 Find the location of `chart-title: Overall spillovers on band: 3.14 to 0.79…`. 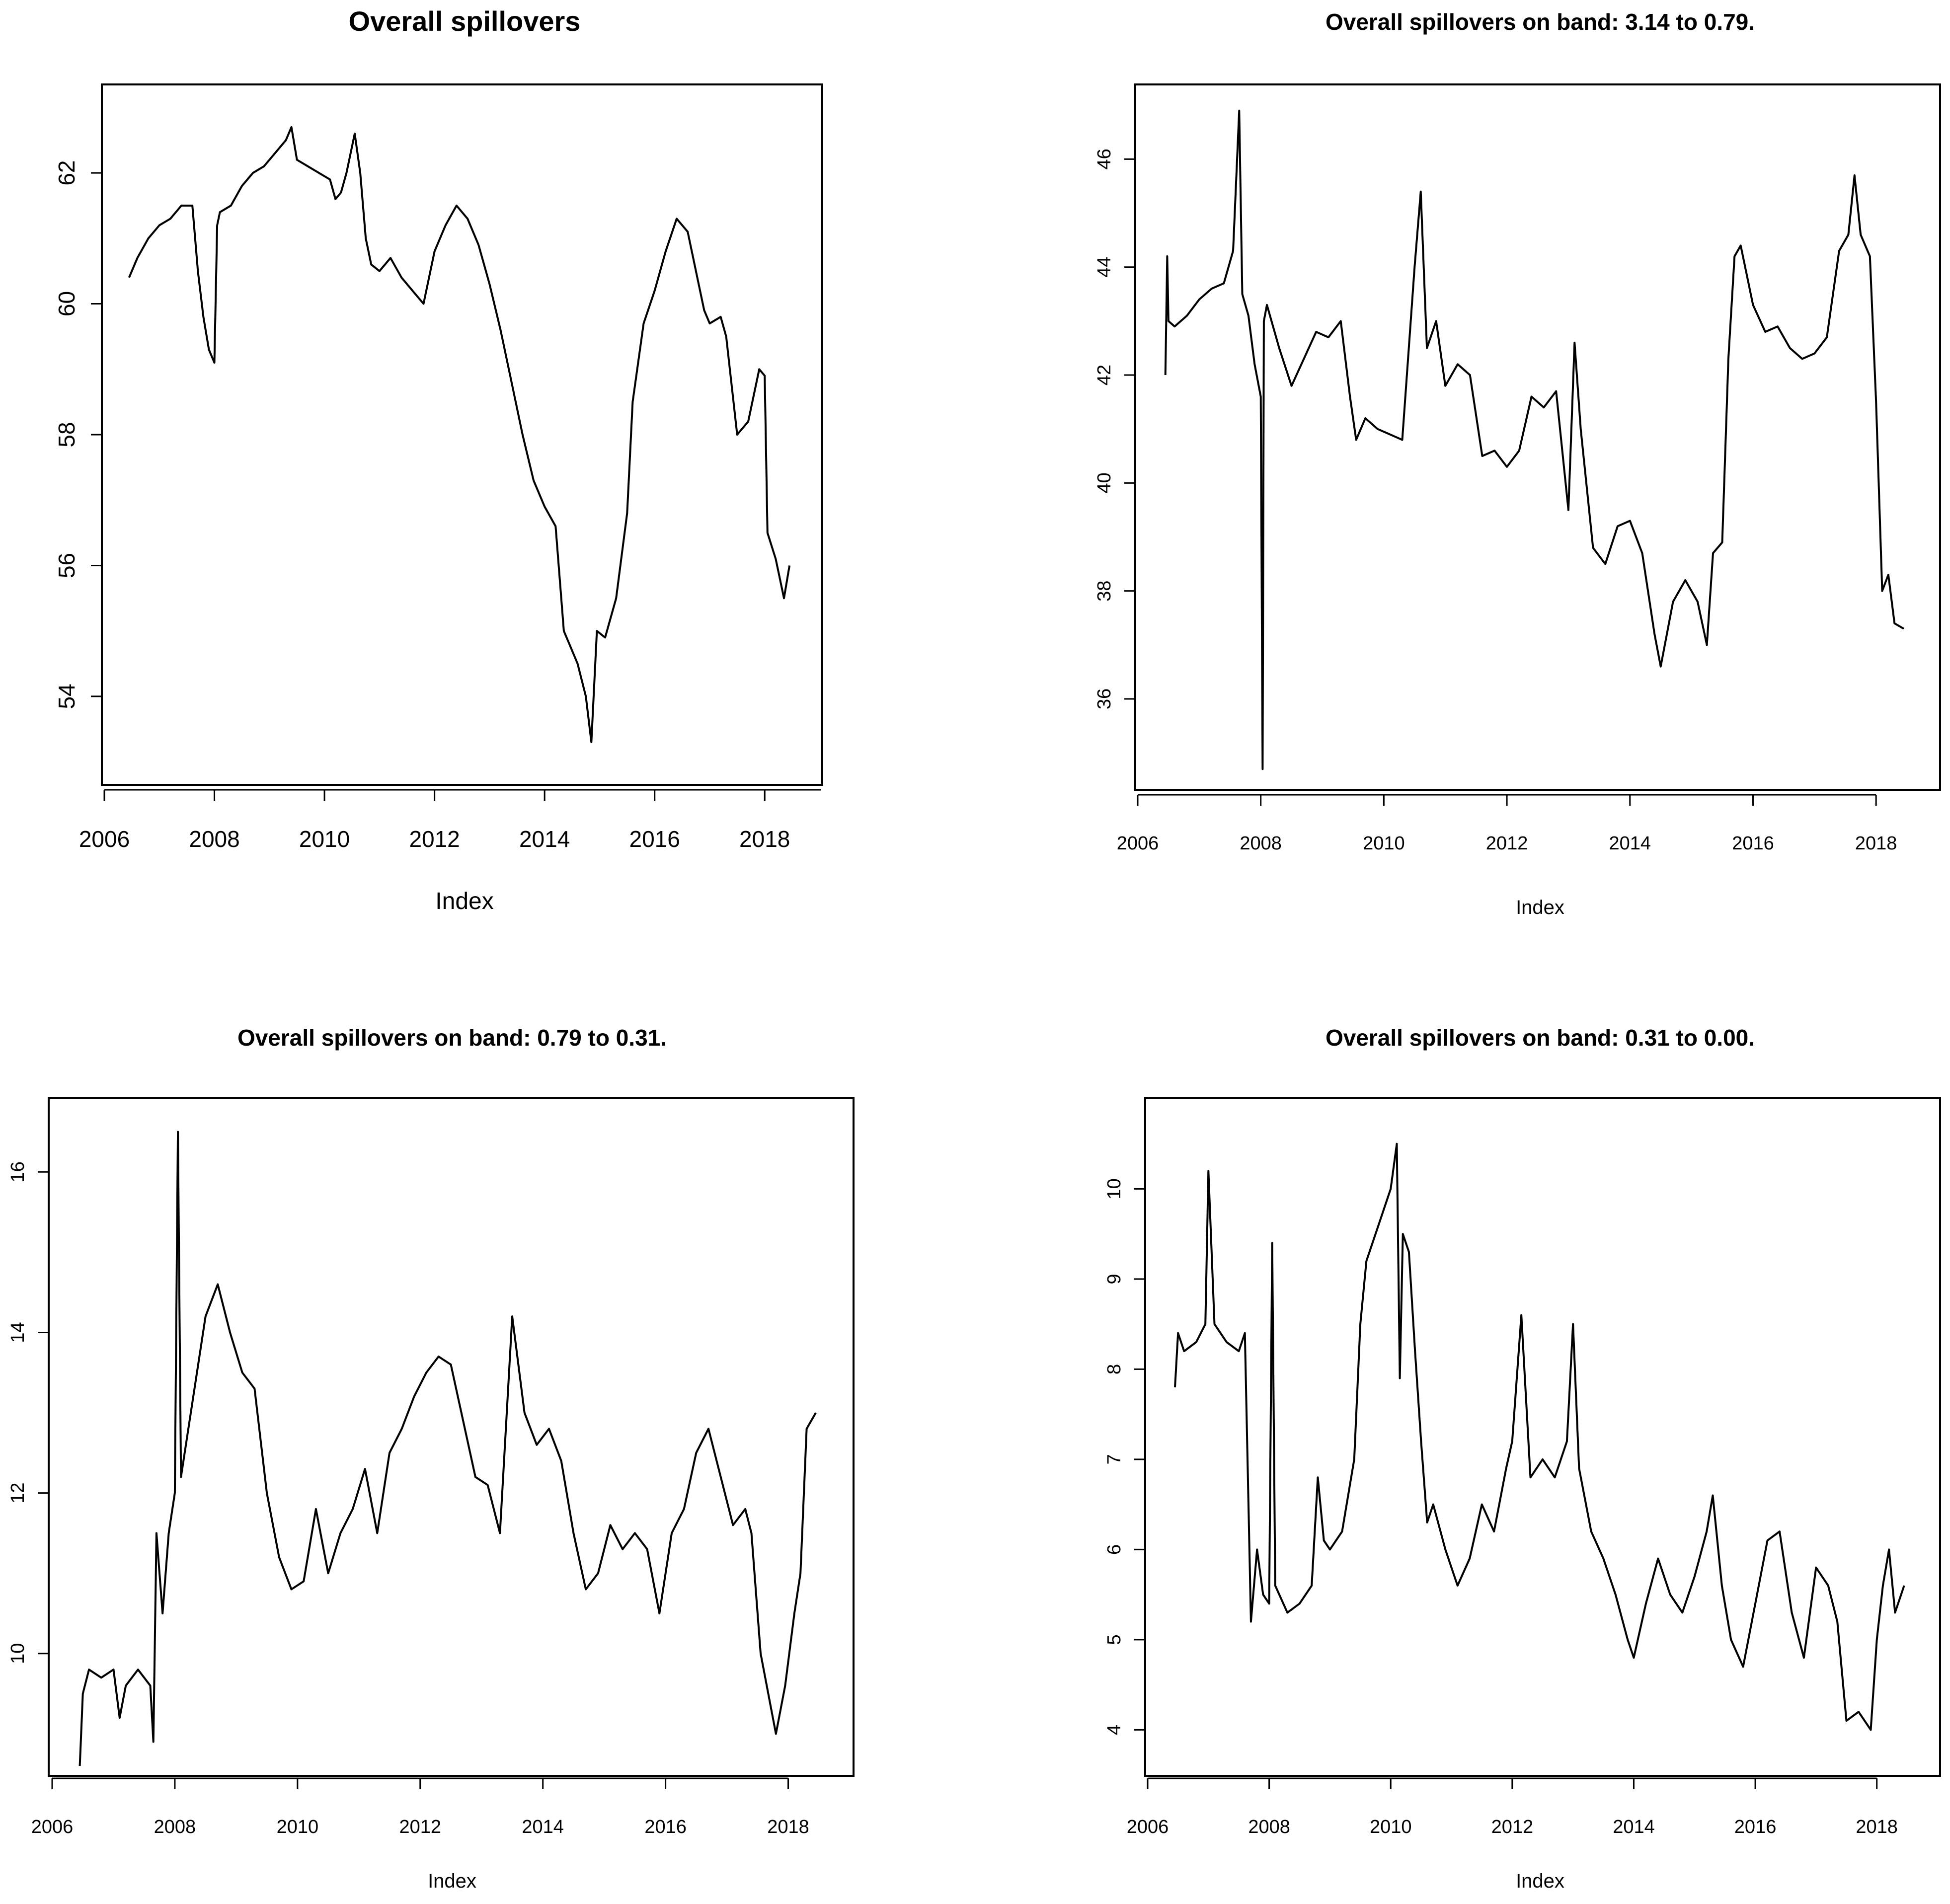

chart-title: Overall spillovers on band: 3.14 to 0.79… is located at coordinates (1540, 22).